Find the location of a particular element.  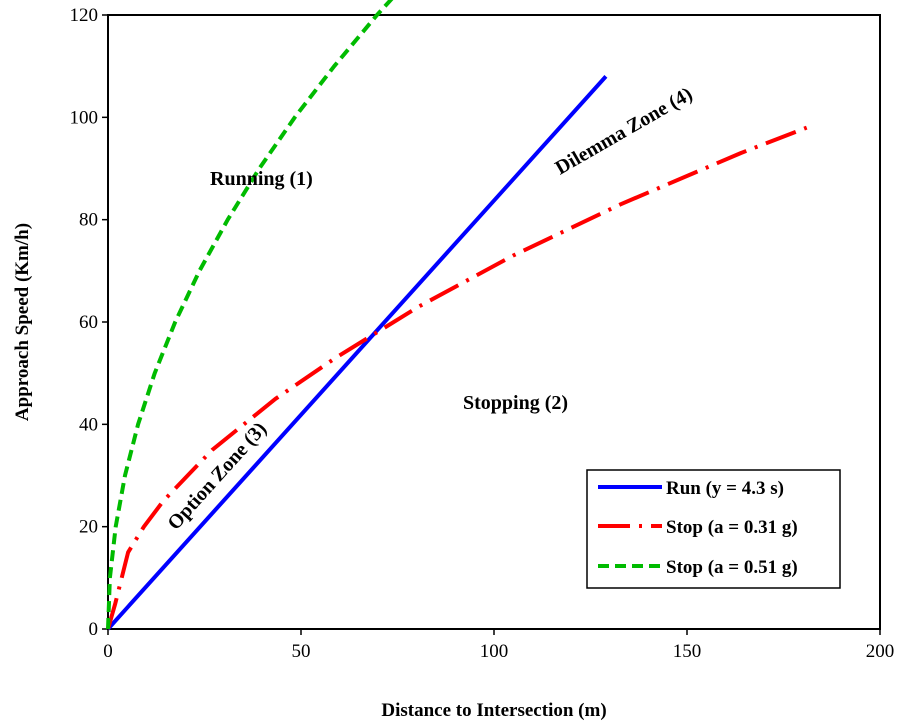

legend-label-stop-051: Stop (a = 0.51 g) is located at coordinates (732, 567).